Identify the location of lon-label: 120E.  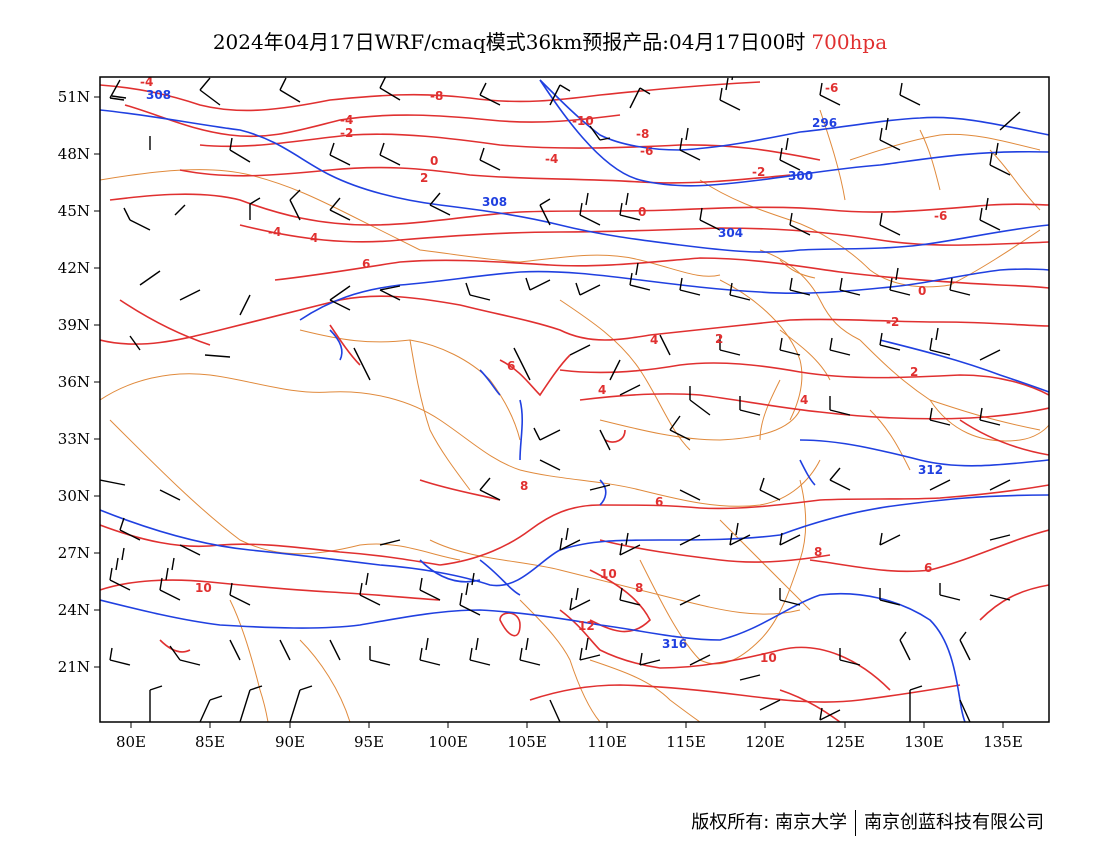
(765, 742).